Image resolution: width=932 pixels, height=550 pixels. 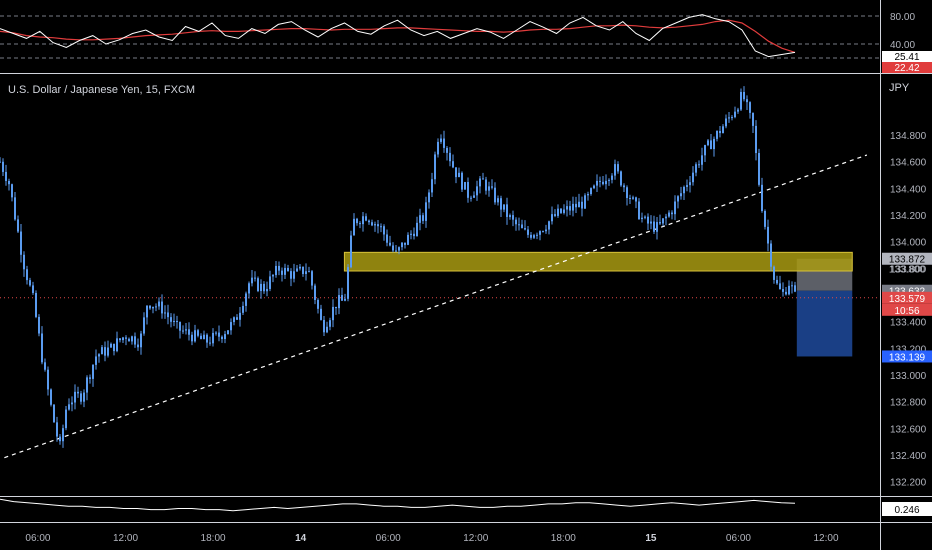 I want to click on rsi-value-tag, so click(x=907, y=56).